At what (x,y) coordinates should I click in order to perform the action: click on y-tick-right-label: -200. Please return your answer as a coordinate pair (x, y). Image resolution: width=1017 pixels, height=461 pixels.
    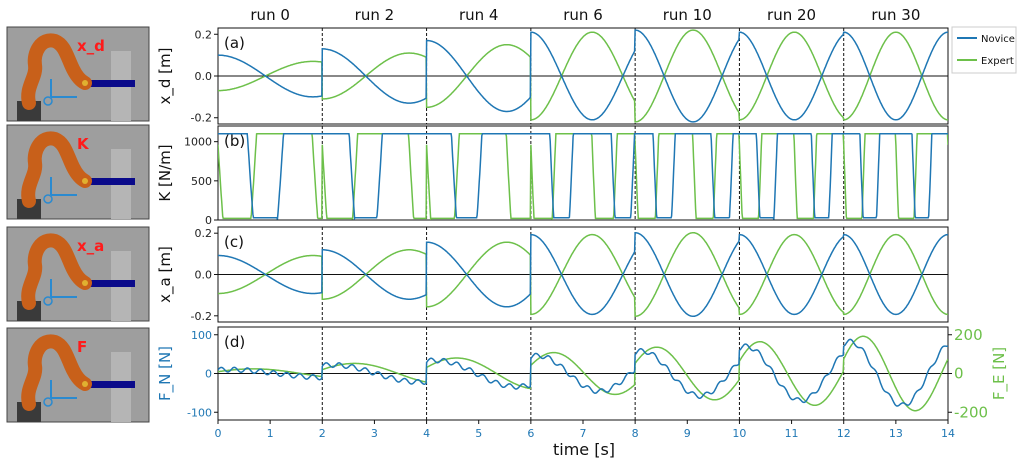
    Looking at the image, I should click on (971, 412).